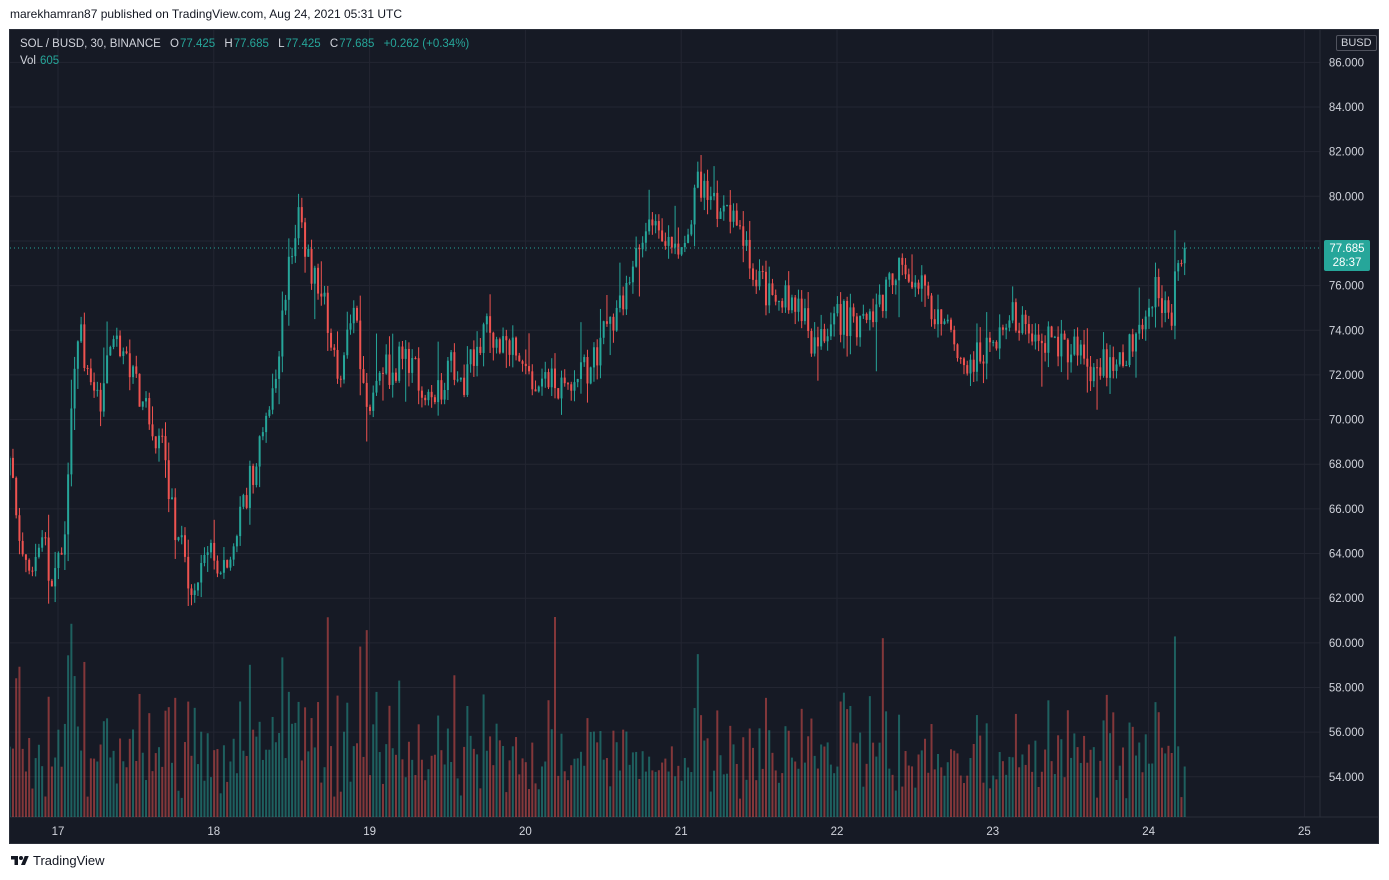 The height and width of the screenshot is (880, 1389). Describe the element at coordinates (1356, 43) in the screenshot. I see `currency-badge: BUSD` at that location.